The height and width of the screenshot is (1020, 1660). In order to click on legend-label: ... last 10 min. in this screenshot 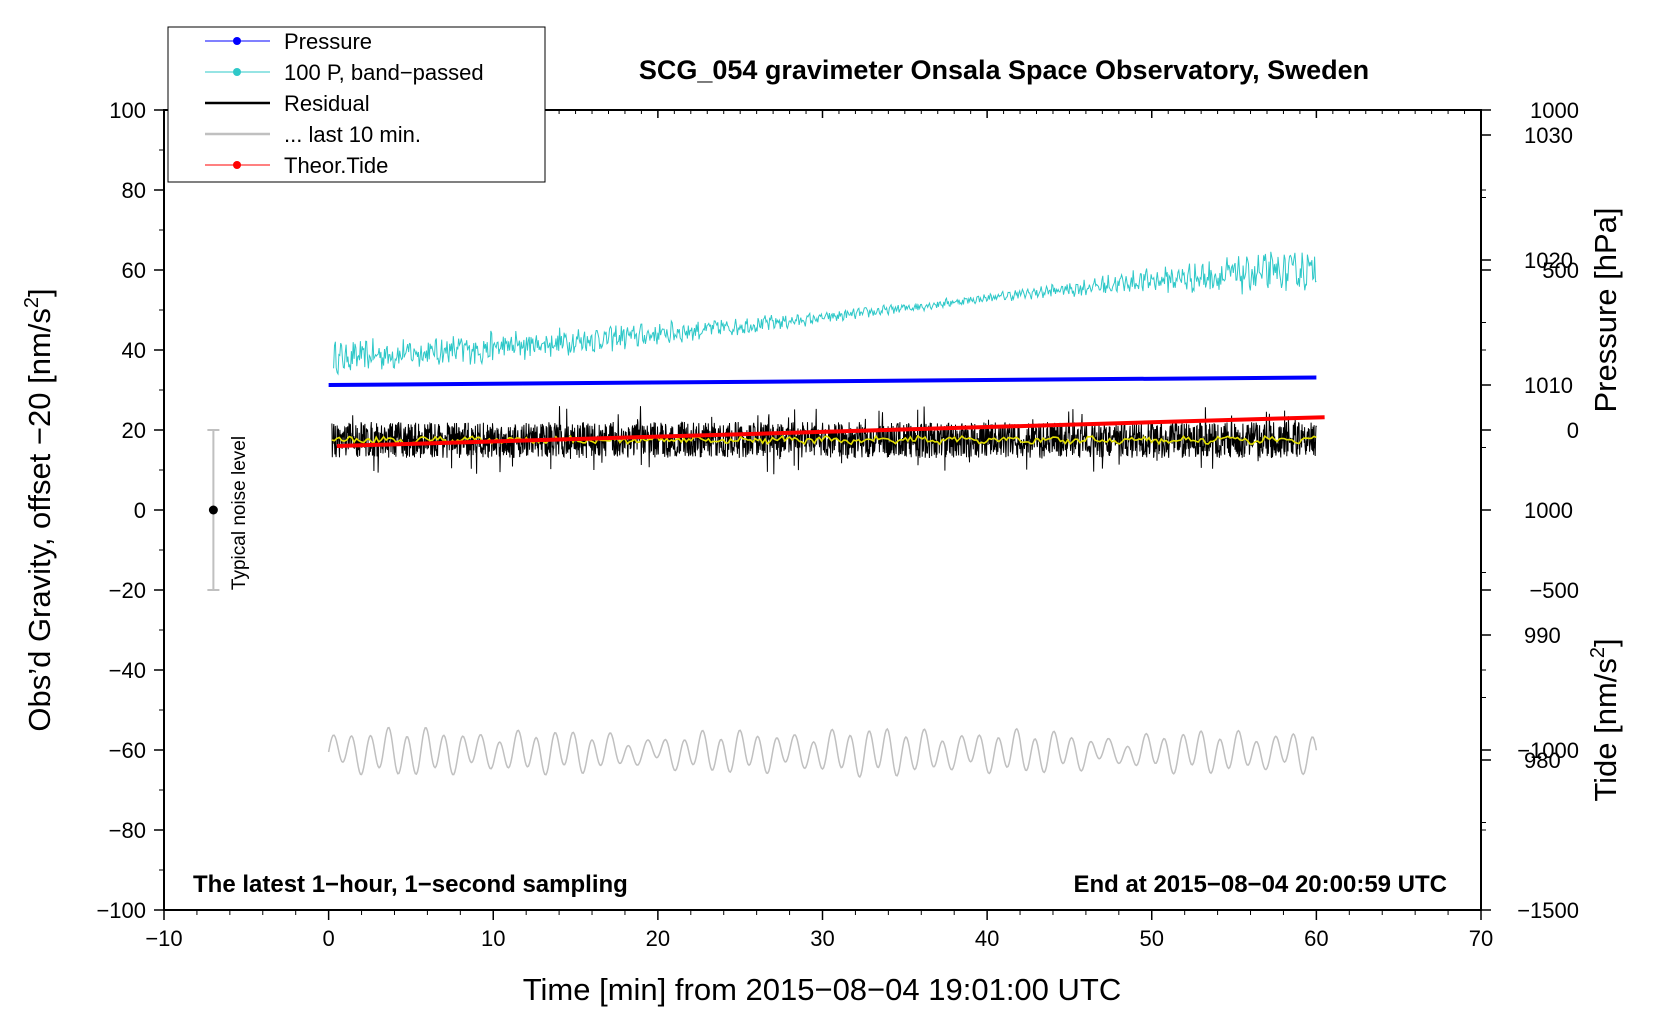, I will do `click(352, 134)`.